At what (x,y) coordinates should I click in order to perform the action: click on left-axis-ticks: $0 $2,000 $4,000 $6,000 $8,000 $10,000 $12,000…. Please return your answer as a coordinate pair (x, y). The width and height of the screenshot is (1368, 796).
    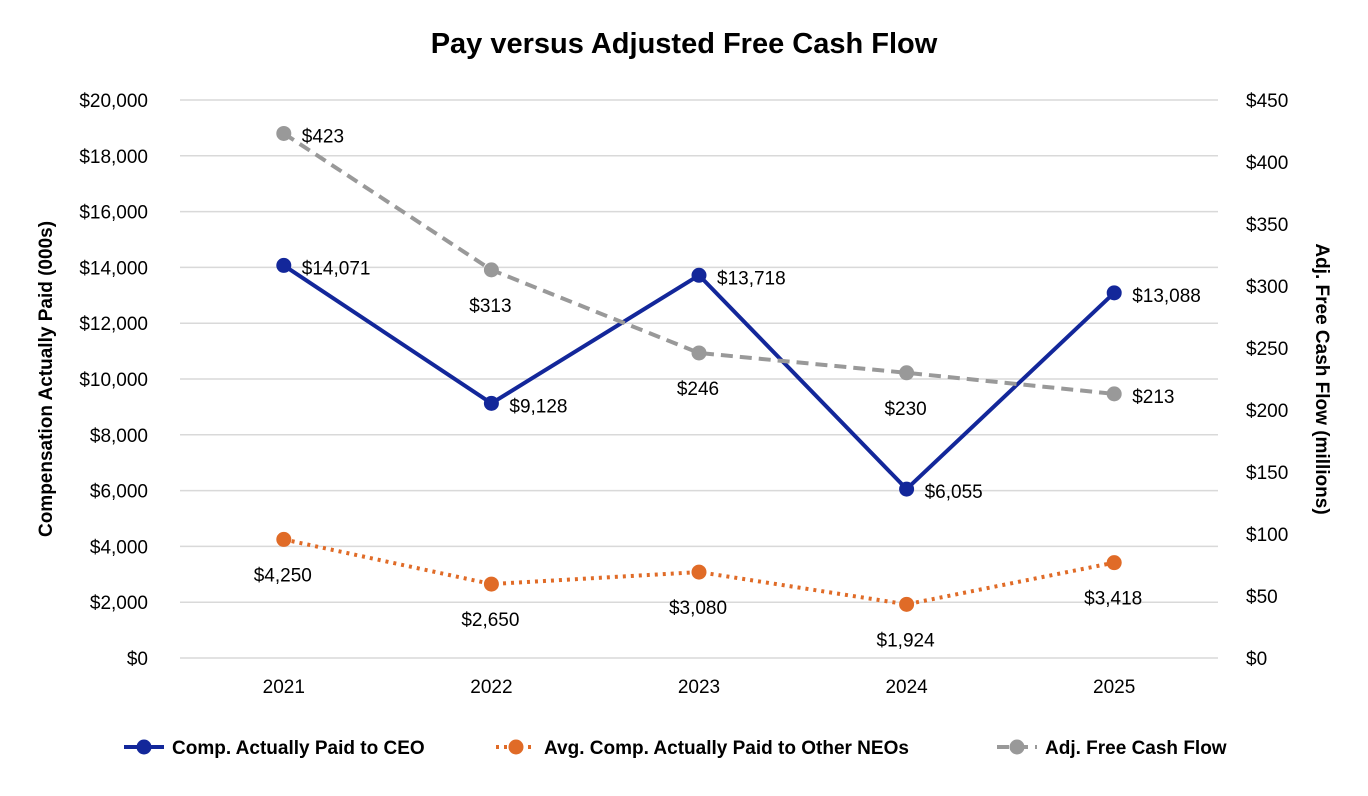
    Looking at the image, I should click on (113, 380).